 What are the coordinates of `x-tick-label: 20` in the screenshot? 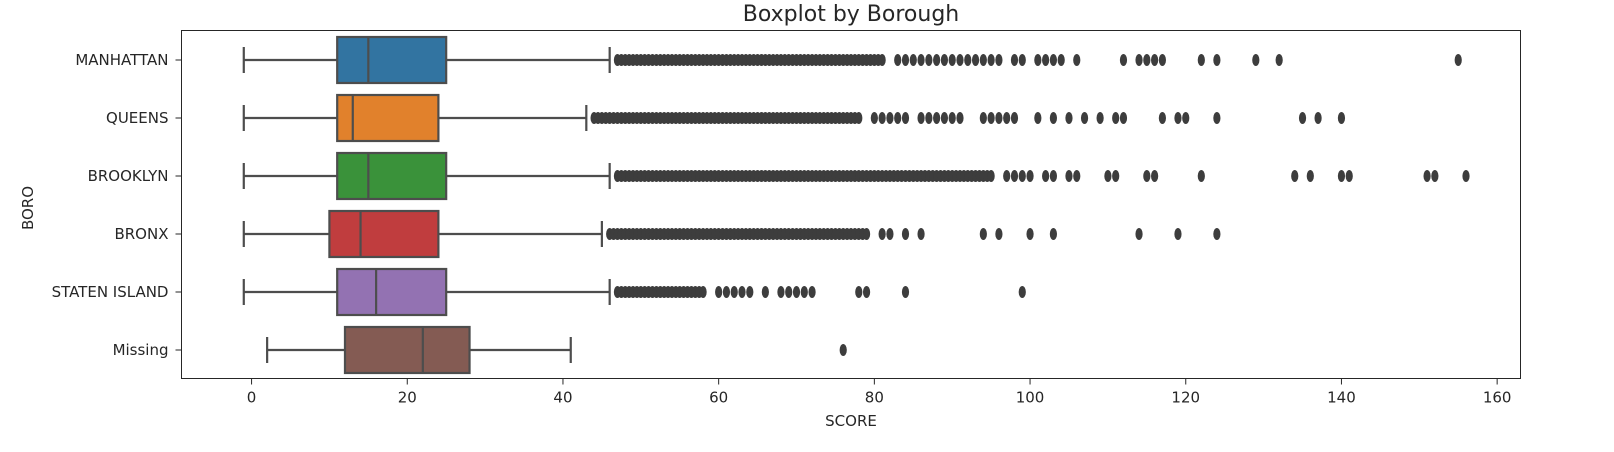 It's located at (407, 398).